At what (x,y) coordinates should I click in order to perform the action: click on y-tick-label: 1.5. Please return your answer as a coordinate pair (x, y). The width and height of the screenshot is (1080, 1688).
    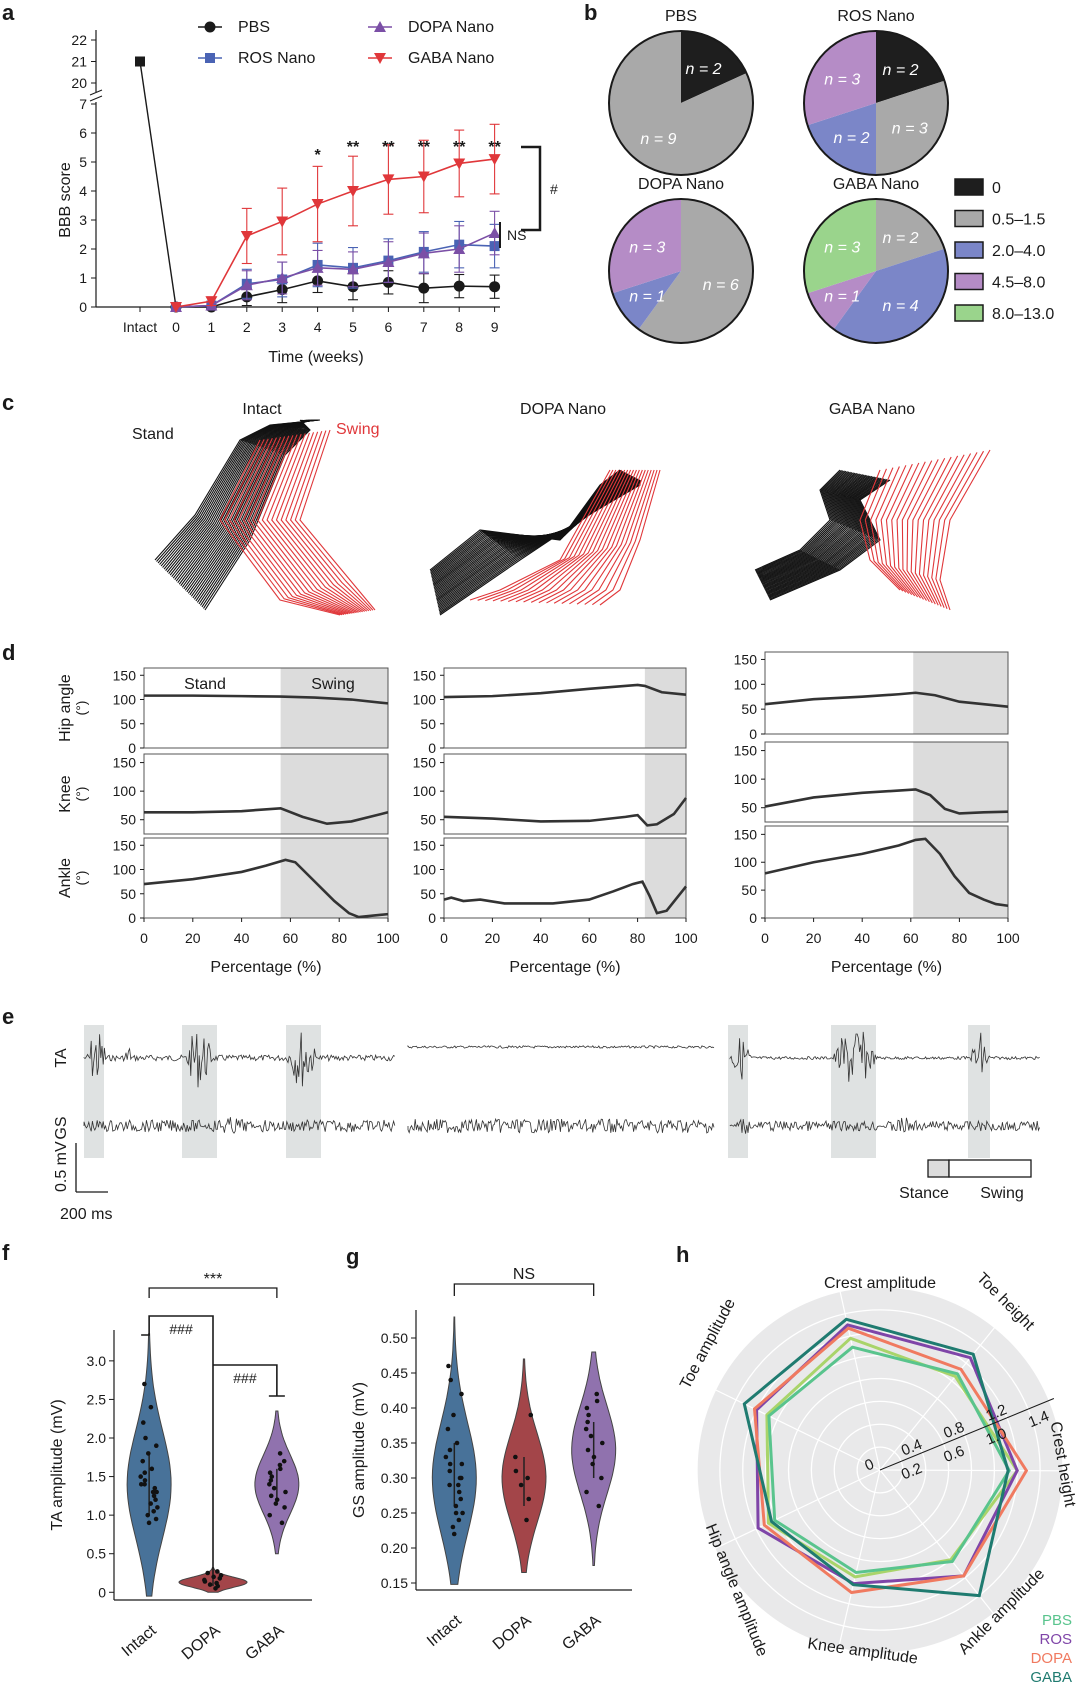
    Looking at the image, I should click on (97, 1477).